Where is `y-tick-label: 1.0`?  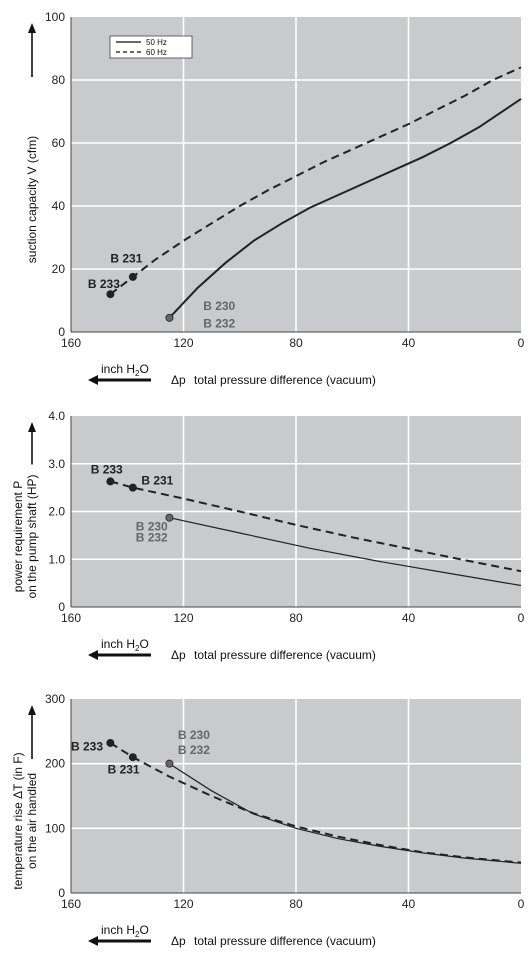
y-tick-label: 1.0 is located at coordinates (56, 559).